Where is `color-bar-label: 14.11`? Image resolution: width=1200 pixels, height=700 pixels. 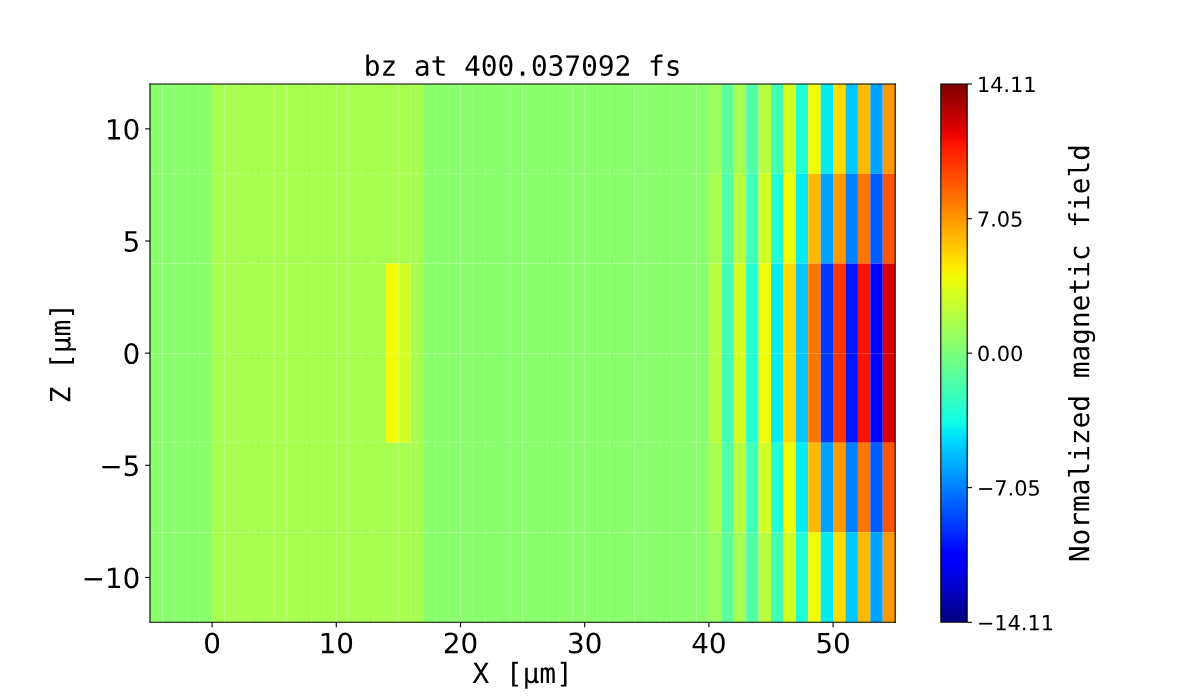
color-bar-label: 14.11 is located at coordinates (1007, 84).